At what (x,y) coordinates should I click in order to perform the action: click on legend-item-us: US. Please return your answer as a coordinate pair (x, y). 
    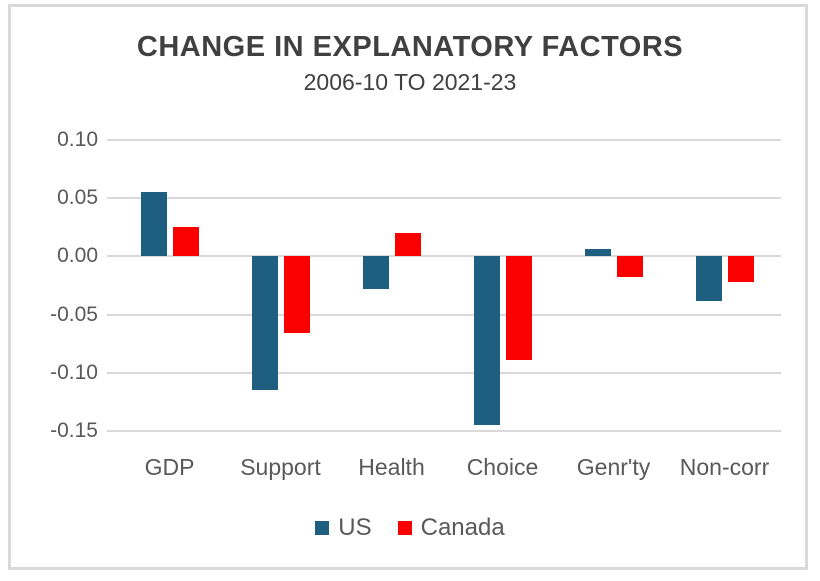
    Looking at the image, I should click on (343, 528).